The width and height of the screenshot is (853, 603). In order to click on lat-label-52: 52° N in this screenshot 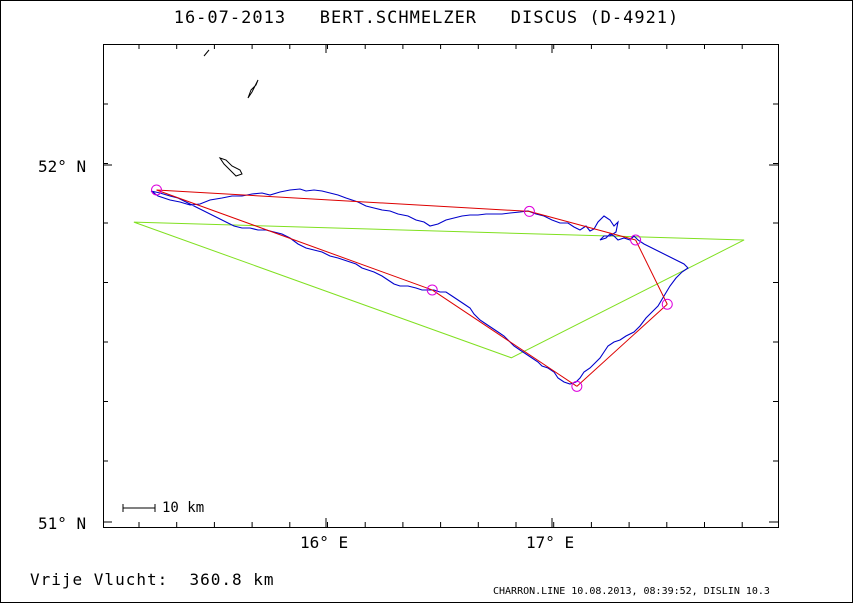, I will do `click(62, 166)`.